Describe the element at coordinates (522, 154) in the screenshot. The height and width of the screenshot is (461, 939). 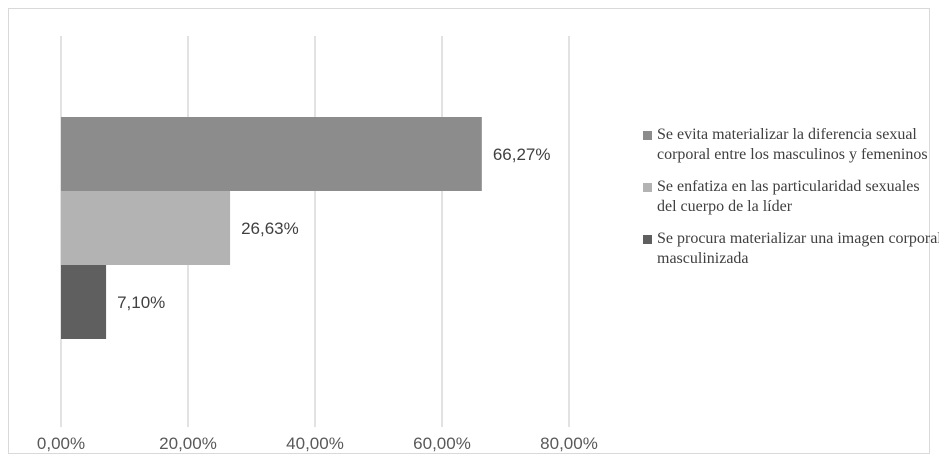
I see `data-label: 66,27%` at that location.